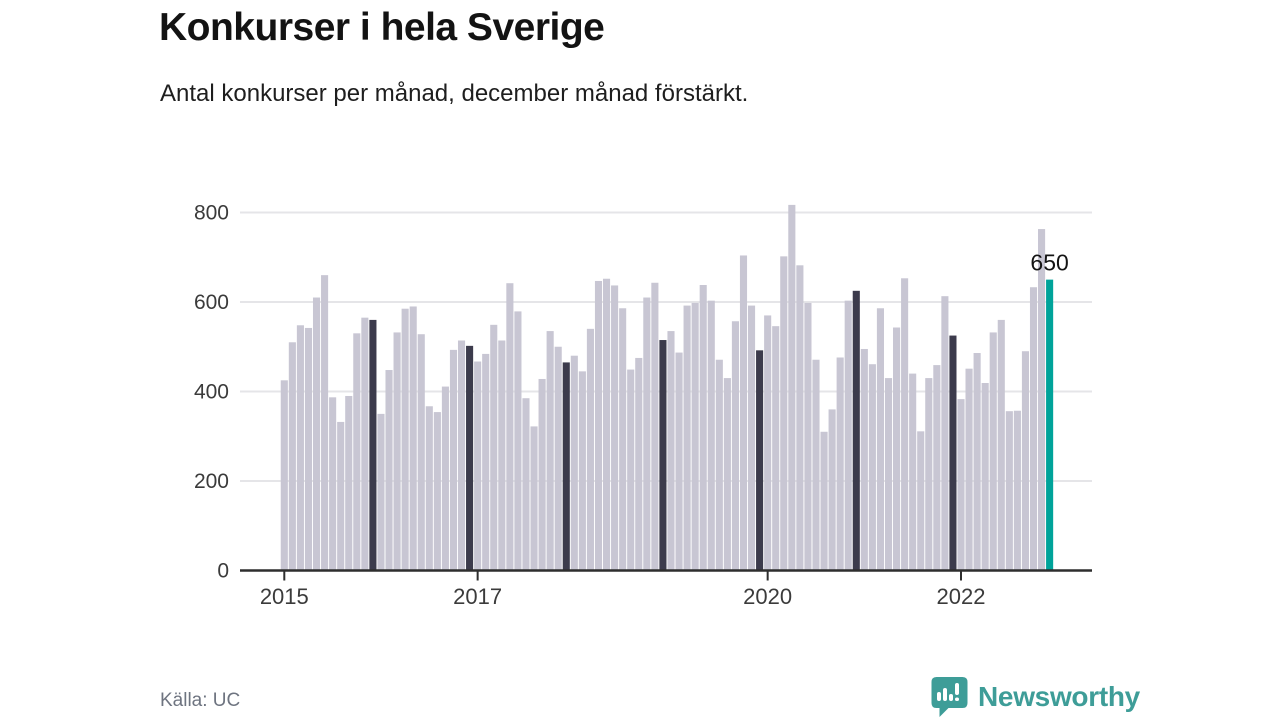 This screenshot has height=720, width=1280. I want to click on value-annotation: 650, so click(1049, 263).